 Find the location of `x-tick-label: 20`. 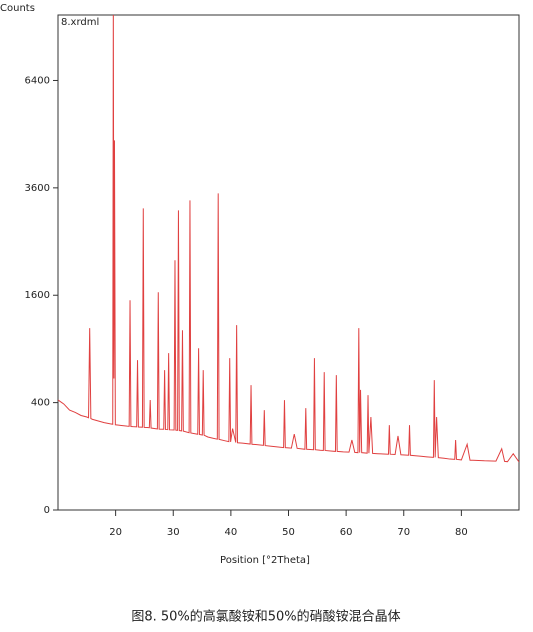

x-tick-label: 20 is located at coordinates (115, 532).